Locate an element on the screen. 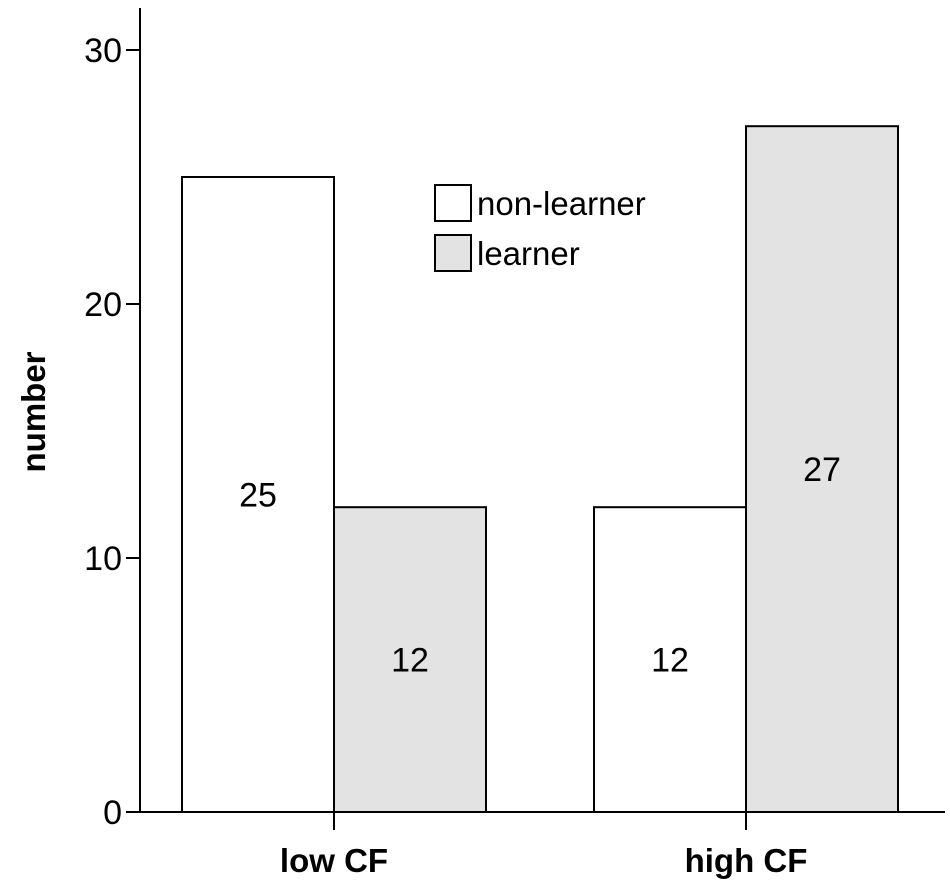 This screenshot has width=950, height=889. bar-non-learner-high-CF is located at coordinates (670, 659).